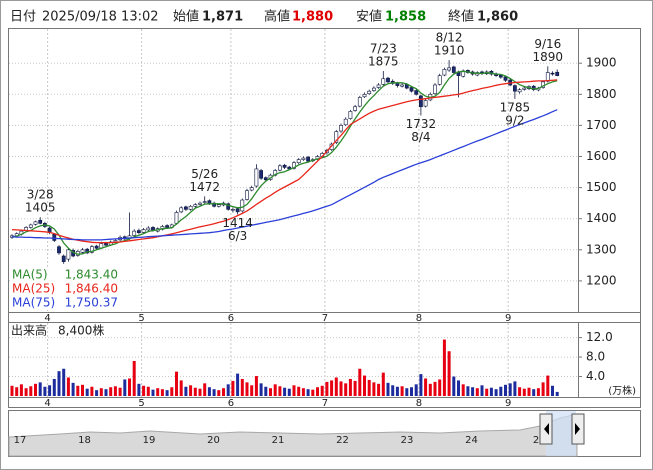 The image size is (653, 470). Describe the element at coordinates (383, 61) in the screenshot. I see `annotation-value: 1875` at that location.